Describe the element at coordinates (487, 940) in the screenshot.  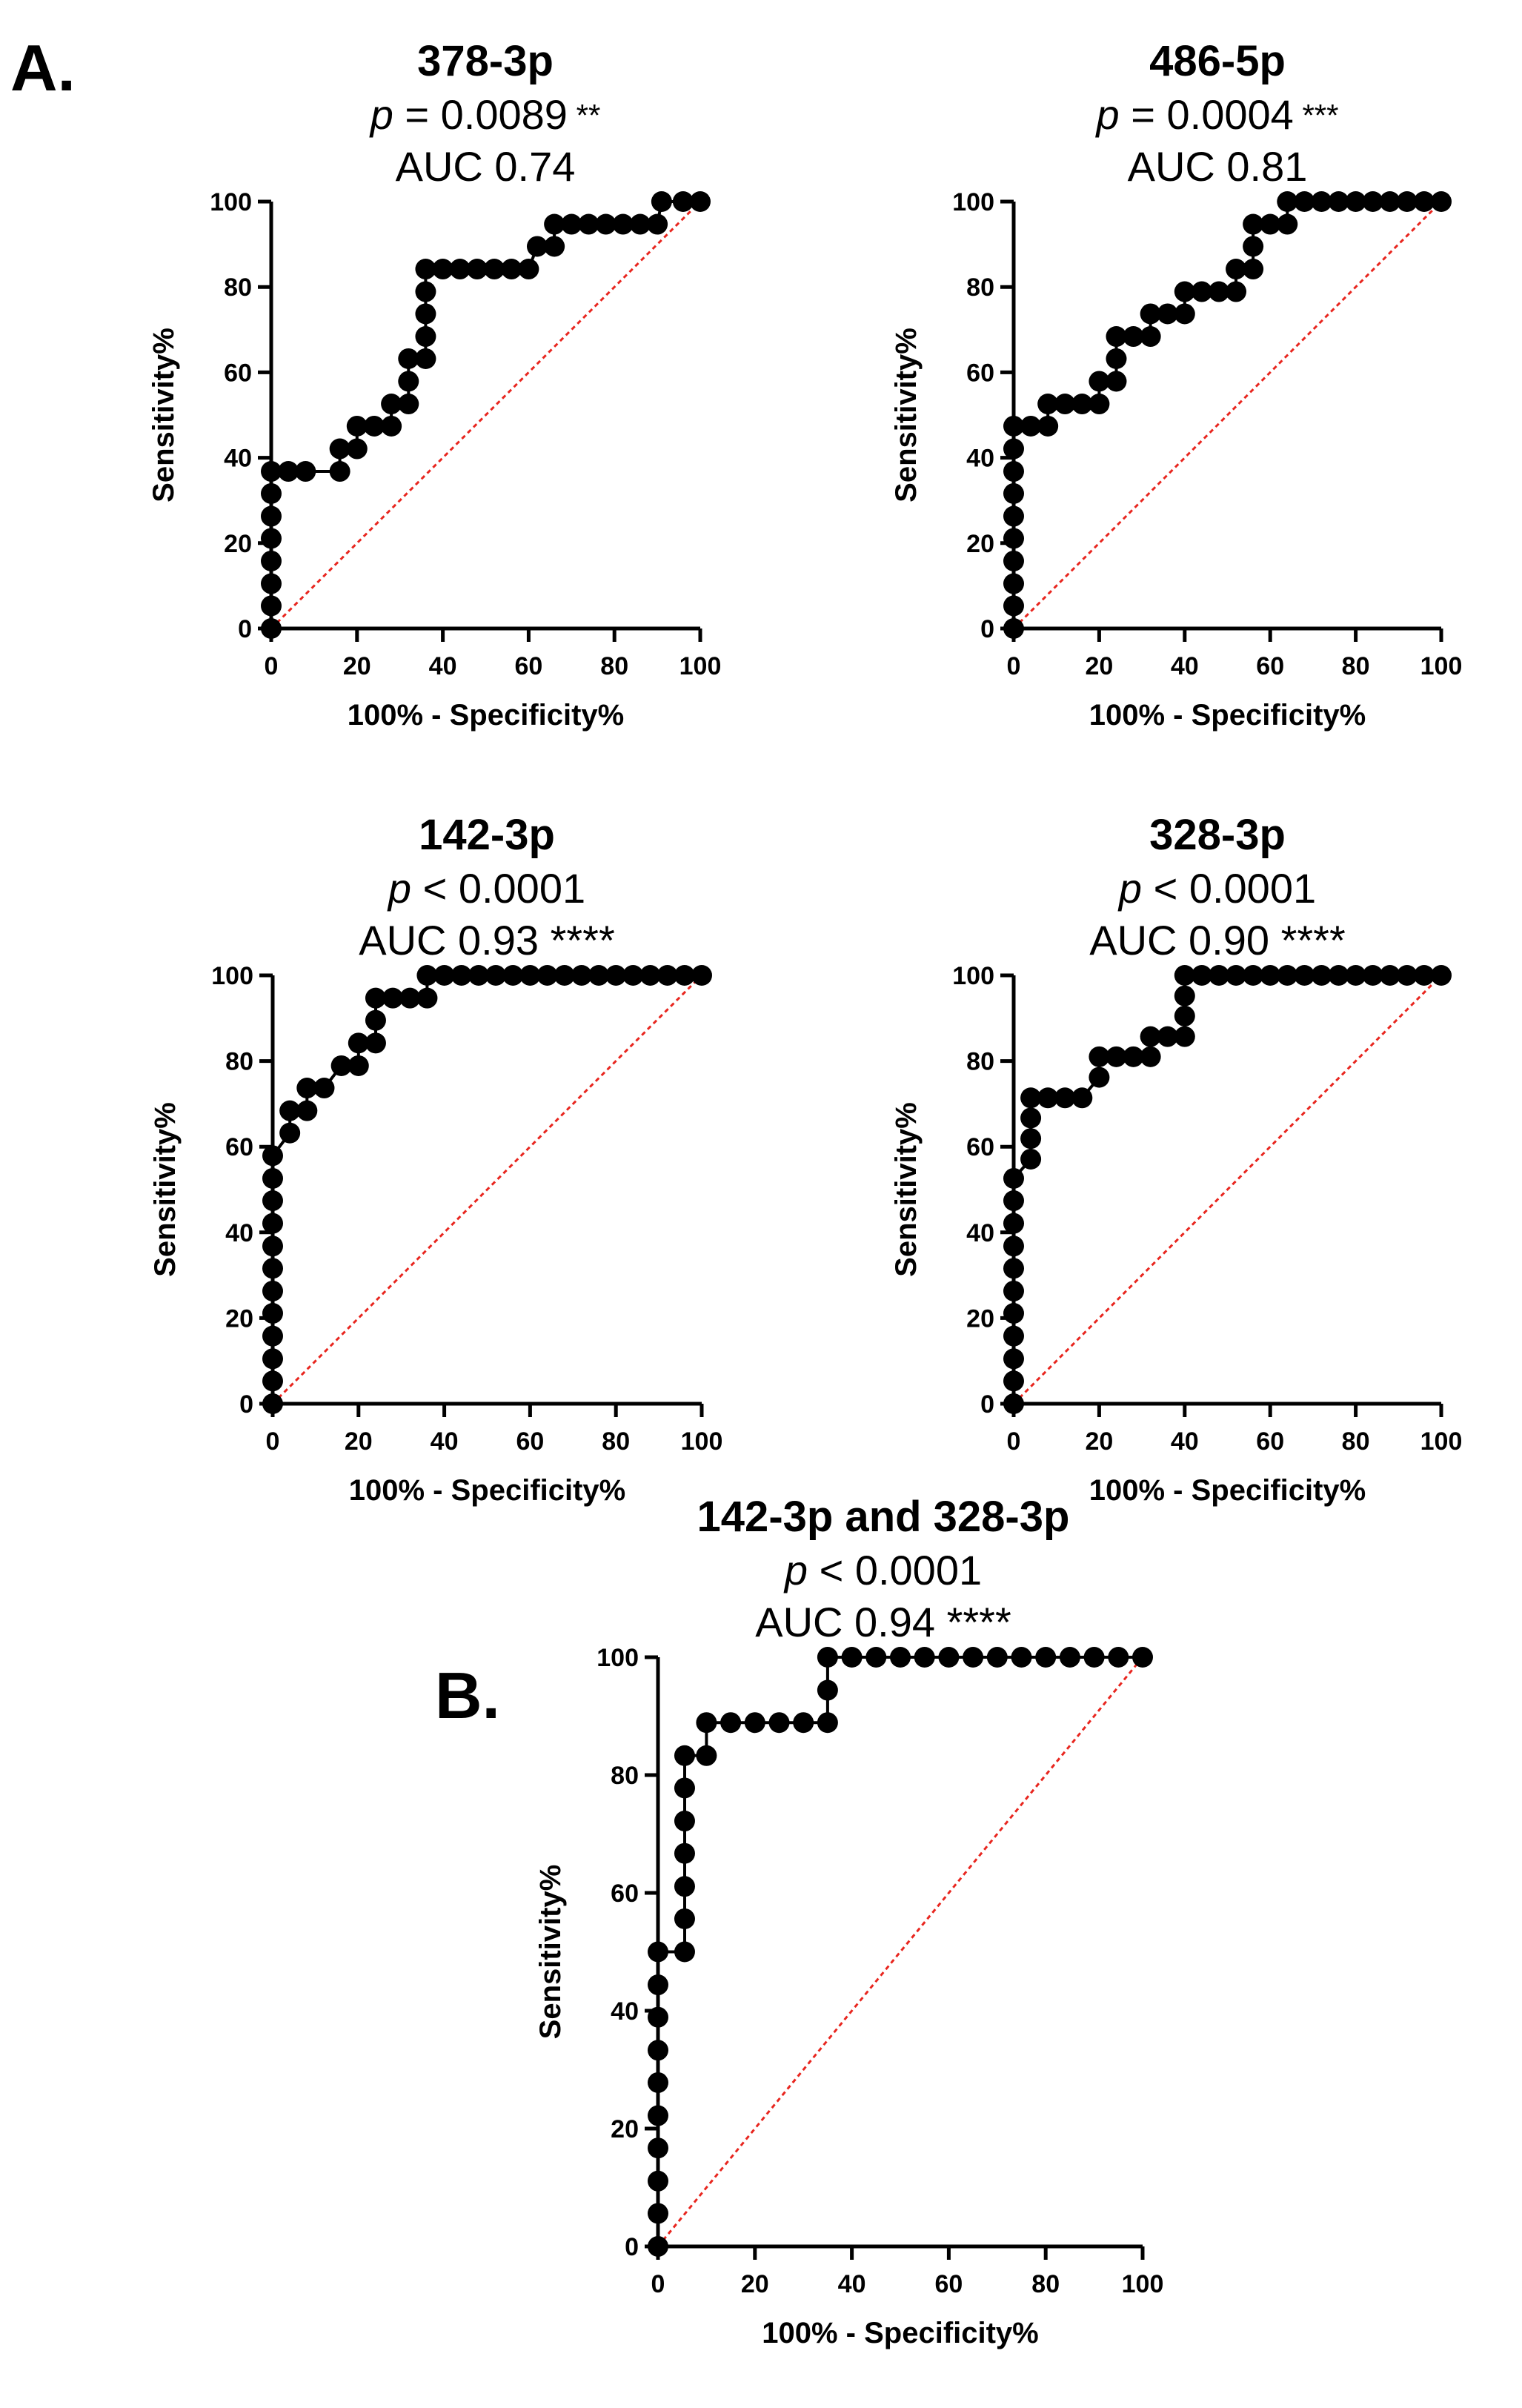
I see `auc-text: AUC 0.93 ****` at that location.